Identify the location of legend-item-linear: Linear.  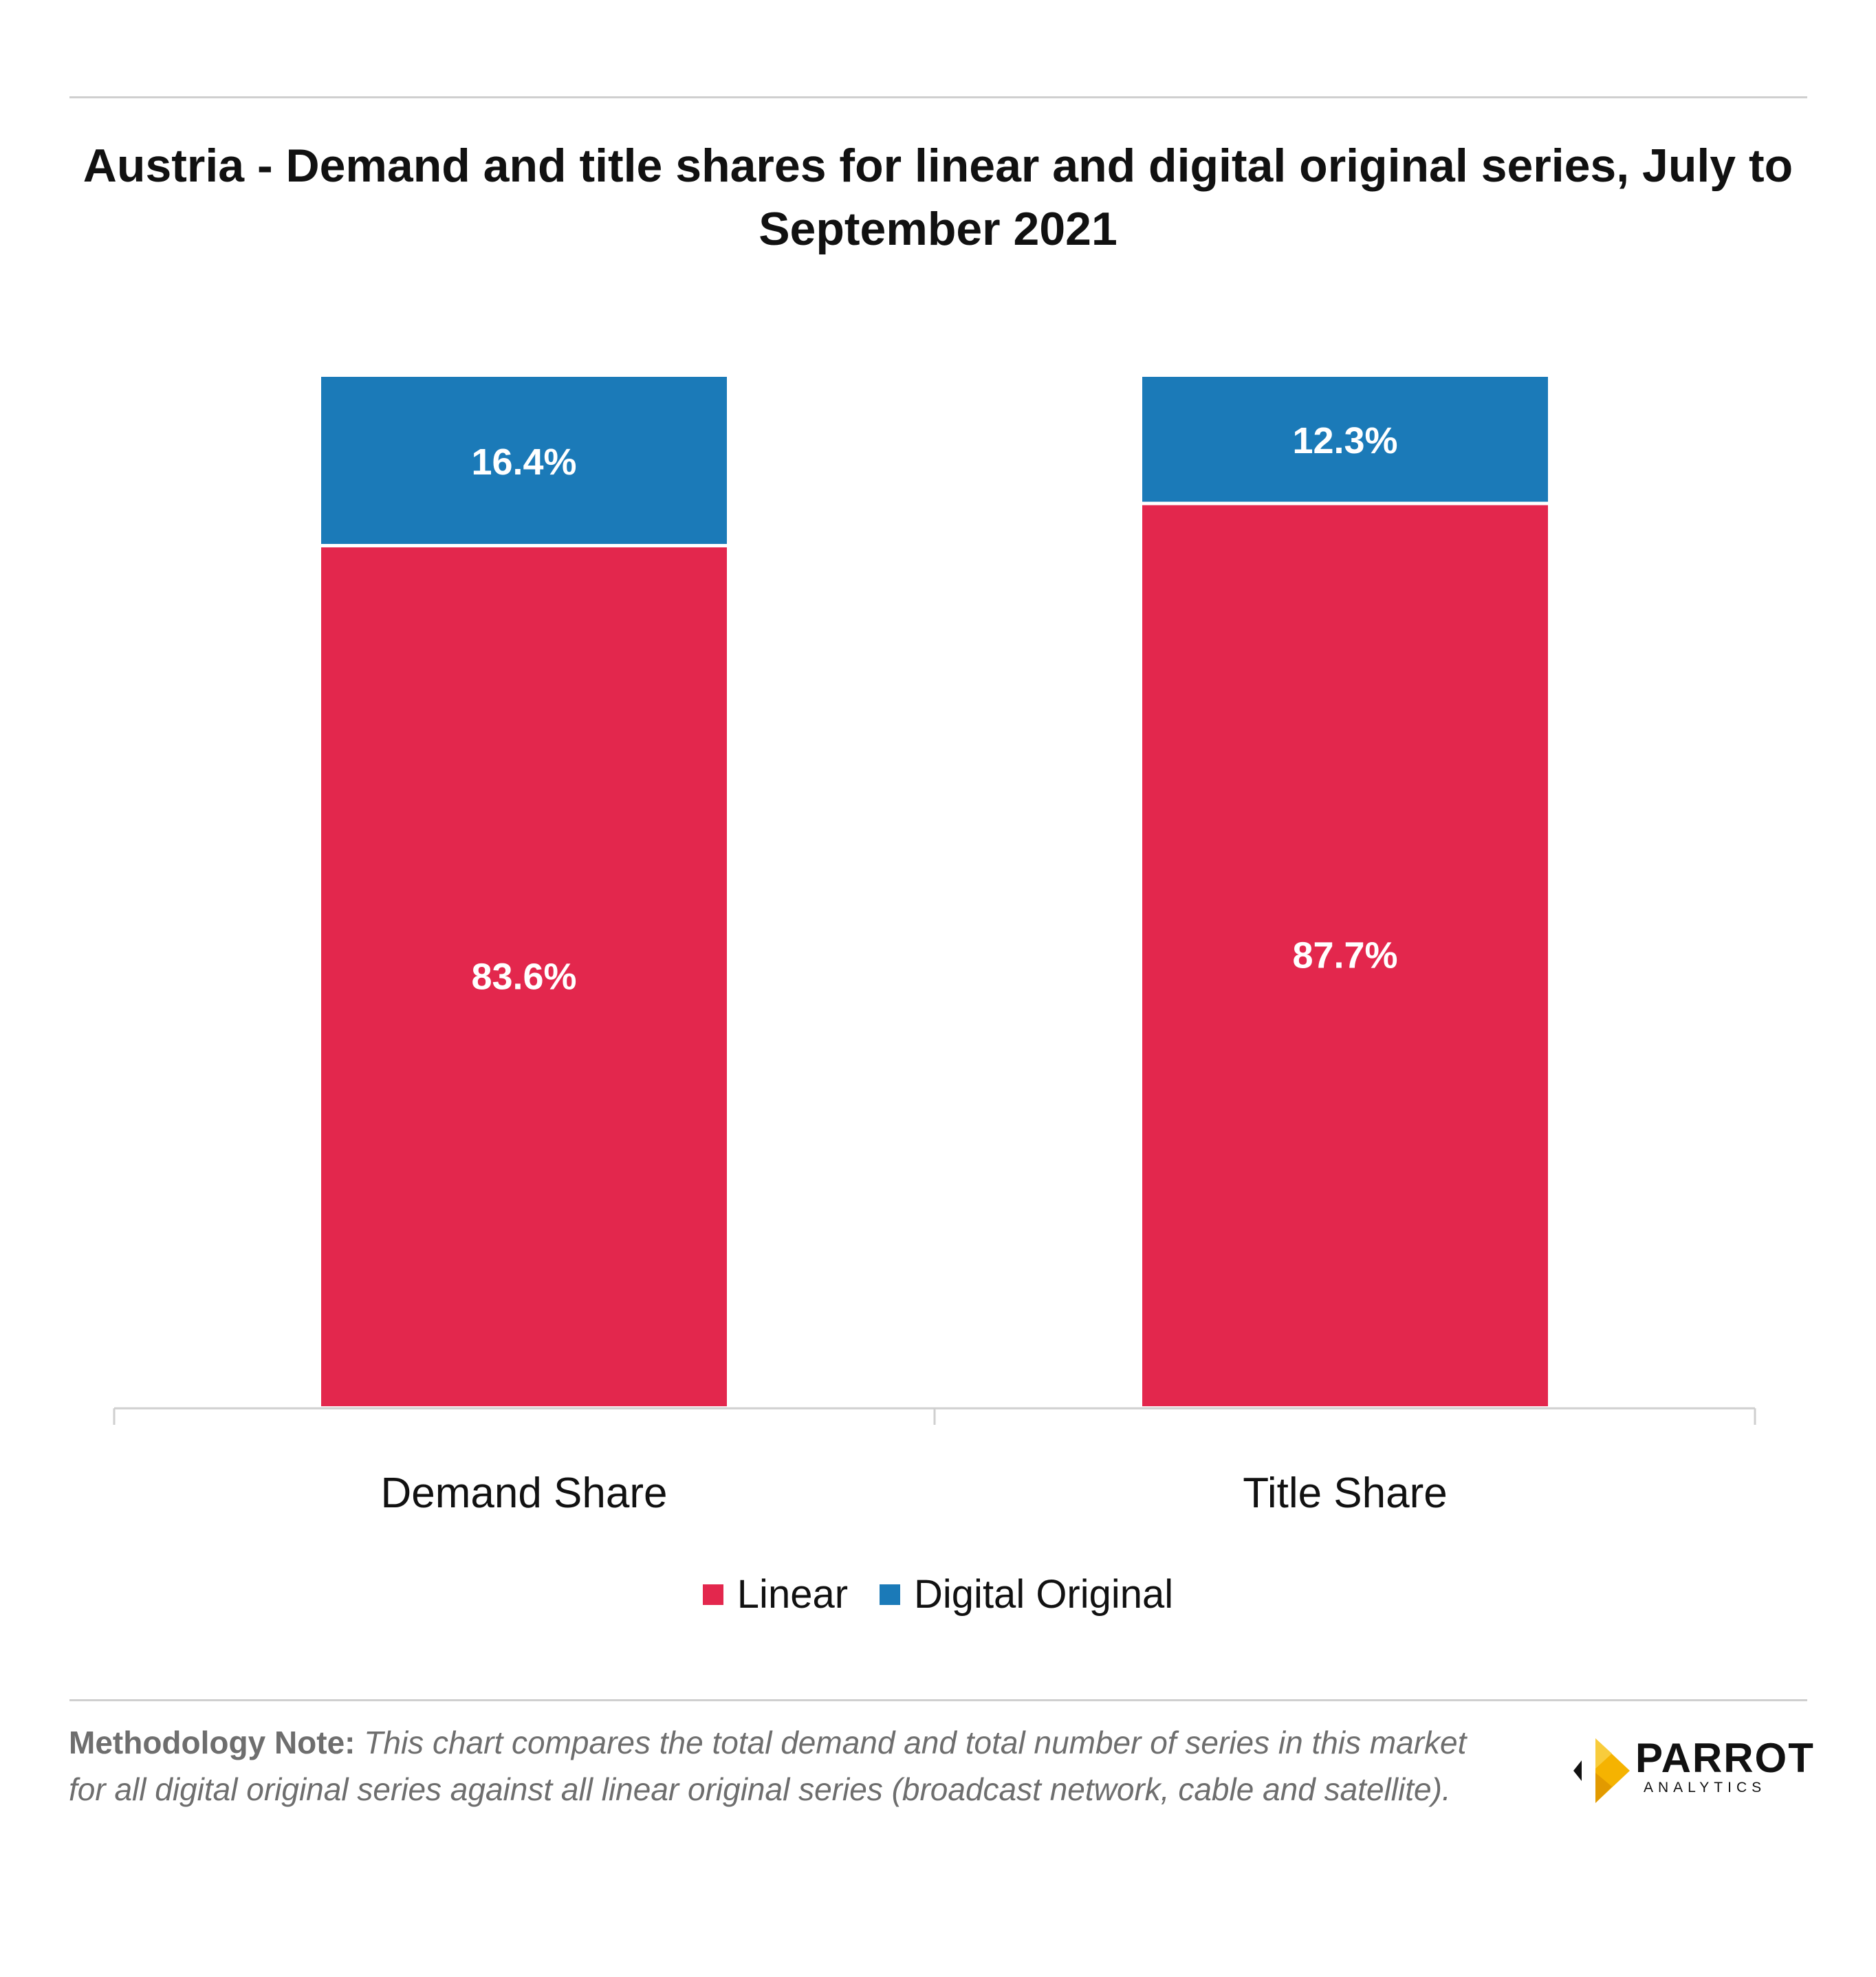
(775, 1594).